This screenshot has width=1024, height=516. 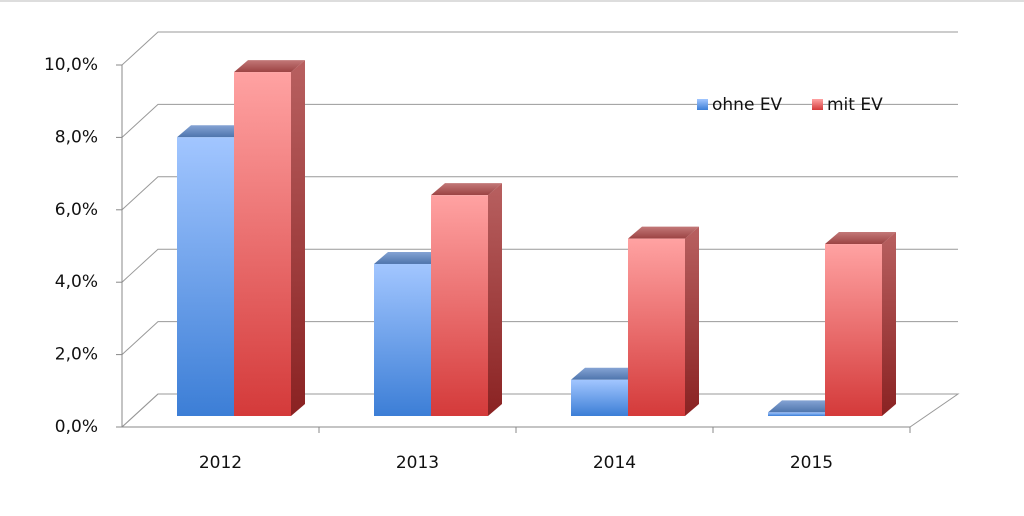 I want to click on x-tick-label: 2014, so click(x=614, y=463).